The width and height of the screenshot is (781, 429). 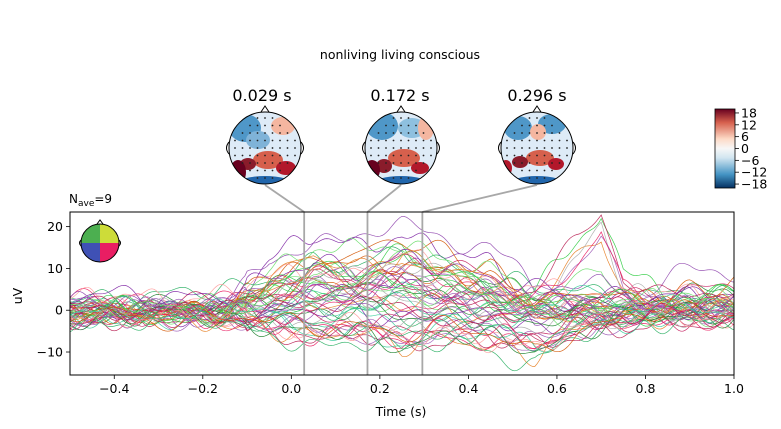 What do you see at coordinates (50, 352) in the screenshot?
I see `y-tick-label: −10` at bounding box center [50, 352].